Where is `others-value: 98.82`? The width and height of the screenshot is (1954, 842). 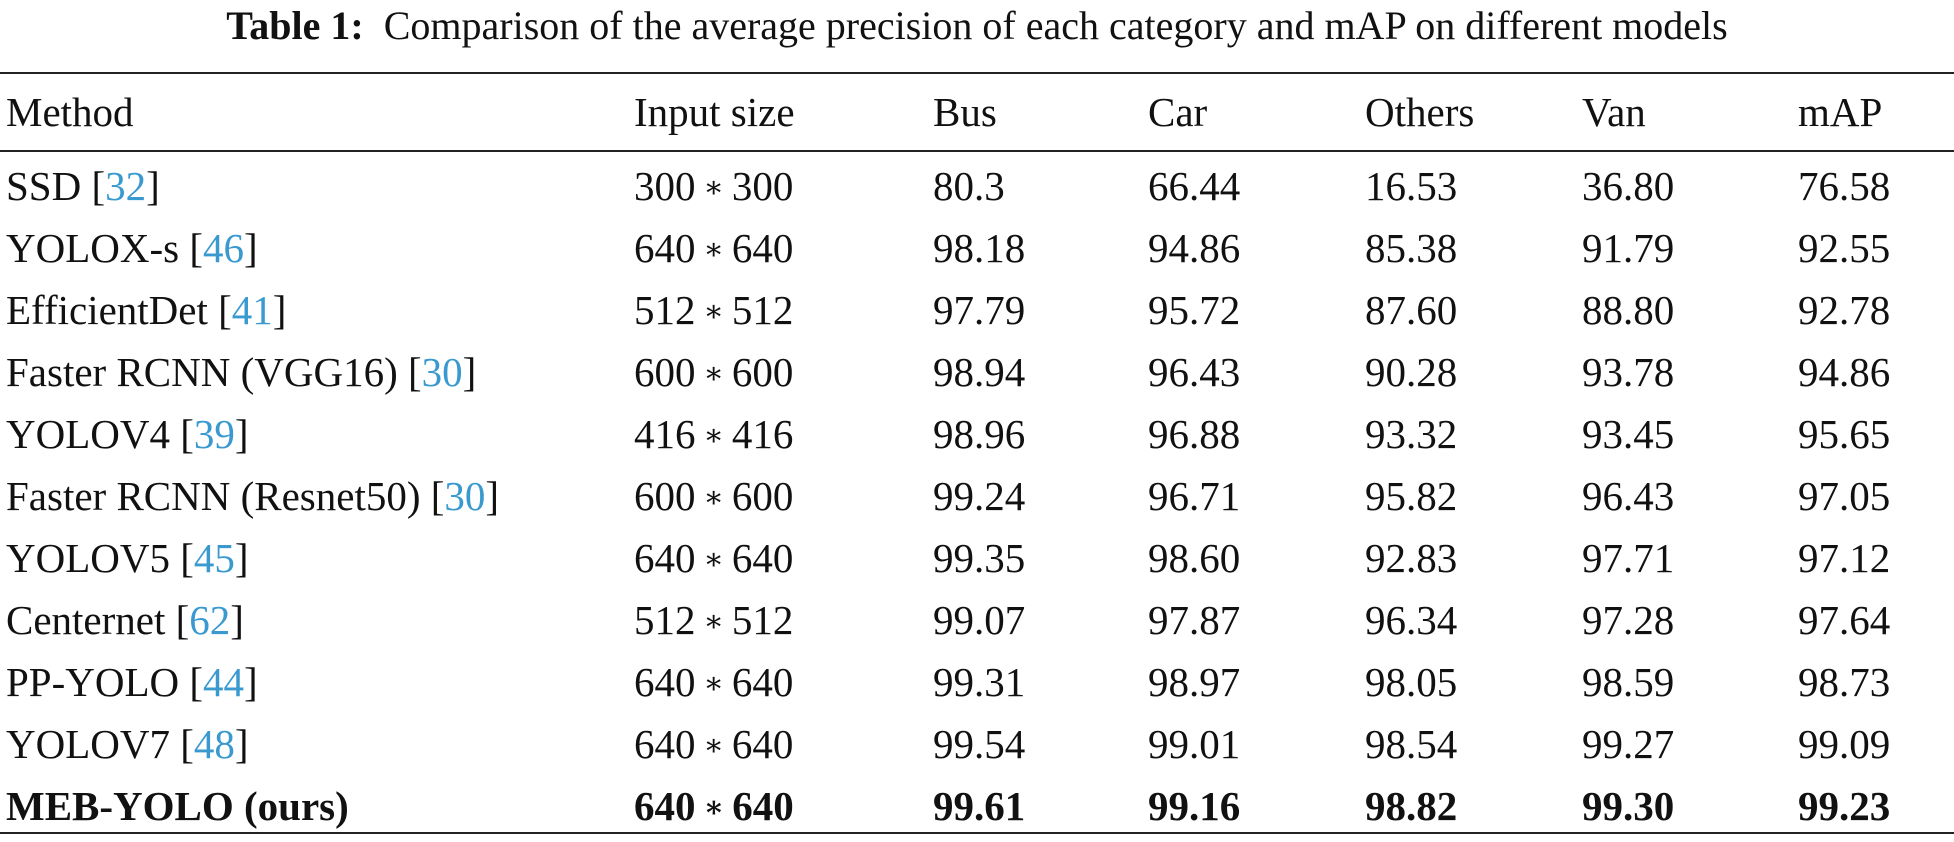 others-value: 98.82 is located at coordinates (1411, 806).